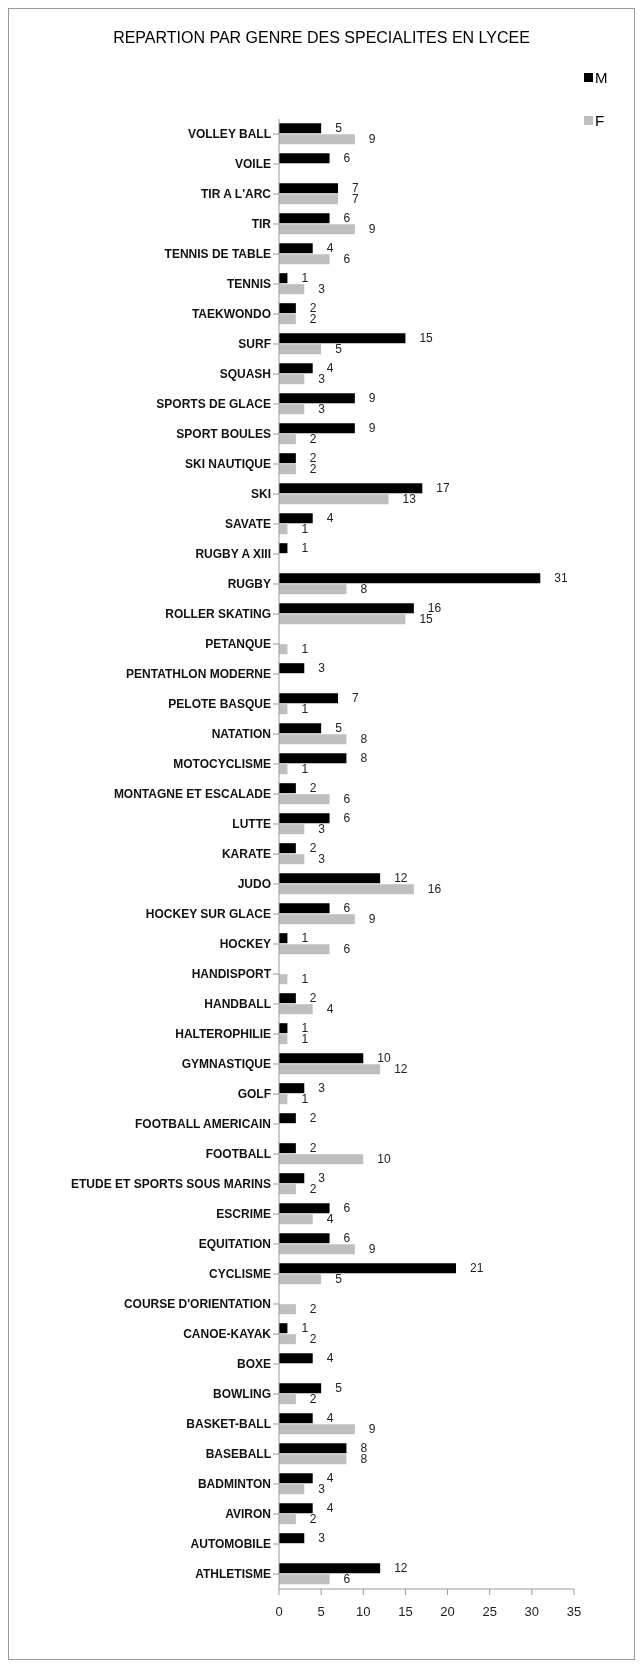 The height and width of the screenshot is (1669, 643). What do you see at coordinates (561, 578) in the screenshot?
I see `data-label: 31` at bounding box center [561, 578].